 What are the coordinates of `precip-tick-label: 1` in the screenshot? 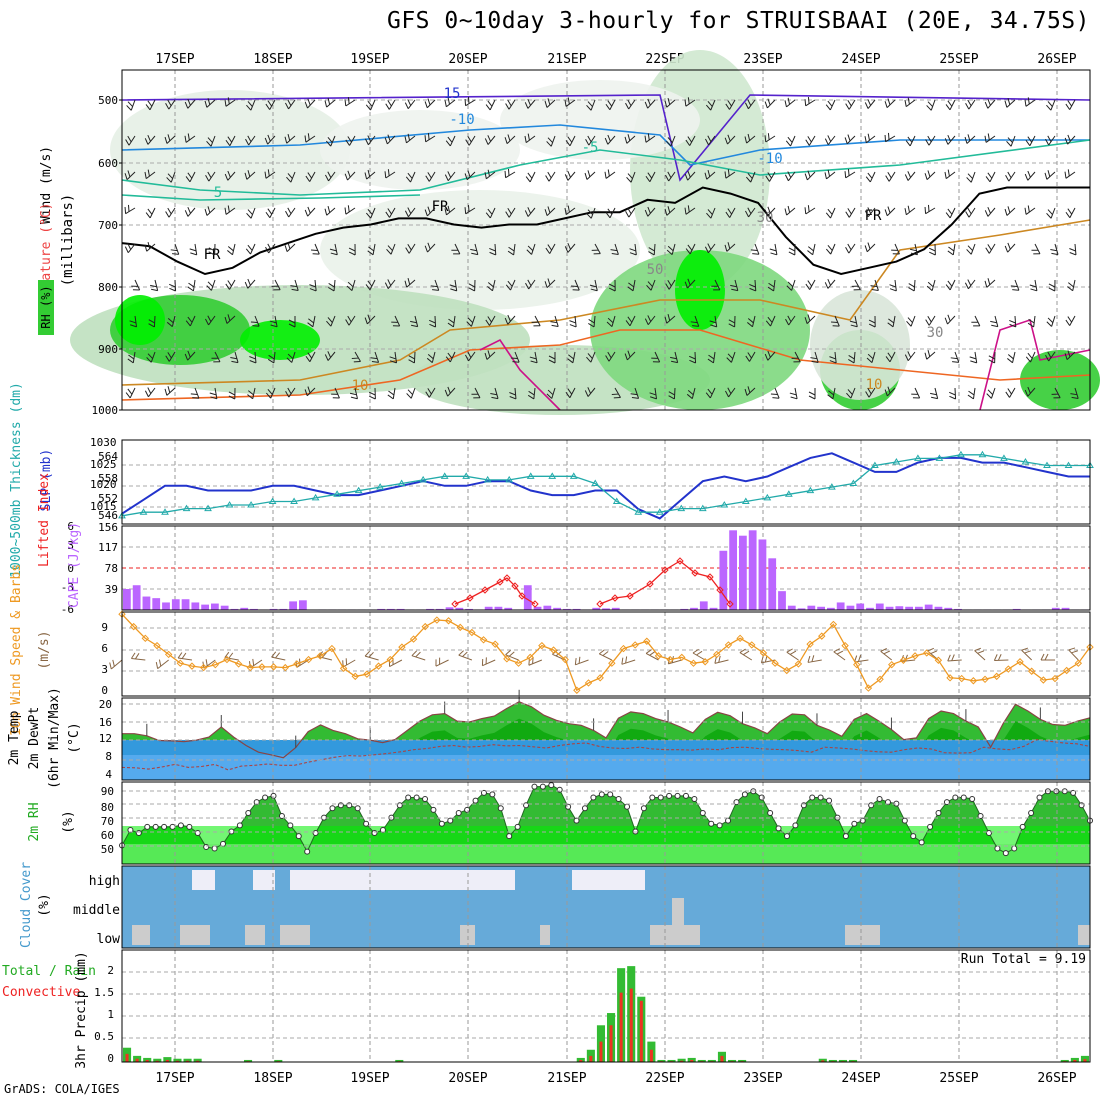 It's located at (110, 1014).